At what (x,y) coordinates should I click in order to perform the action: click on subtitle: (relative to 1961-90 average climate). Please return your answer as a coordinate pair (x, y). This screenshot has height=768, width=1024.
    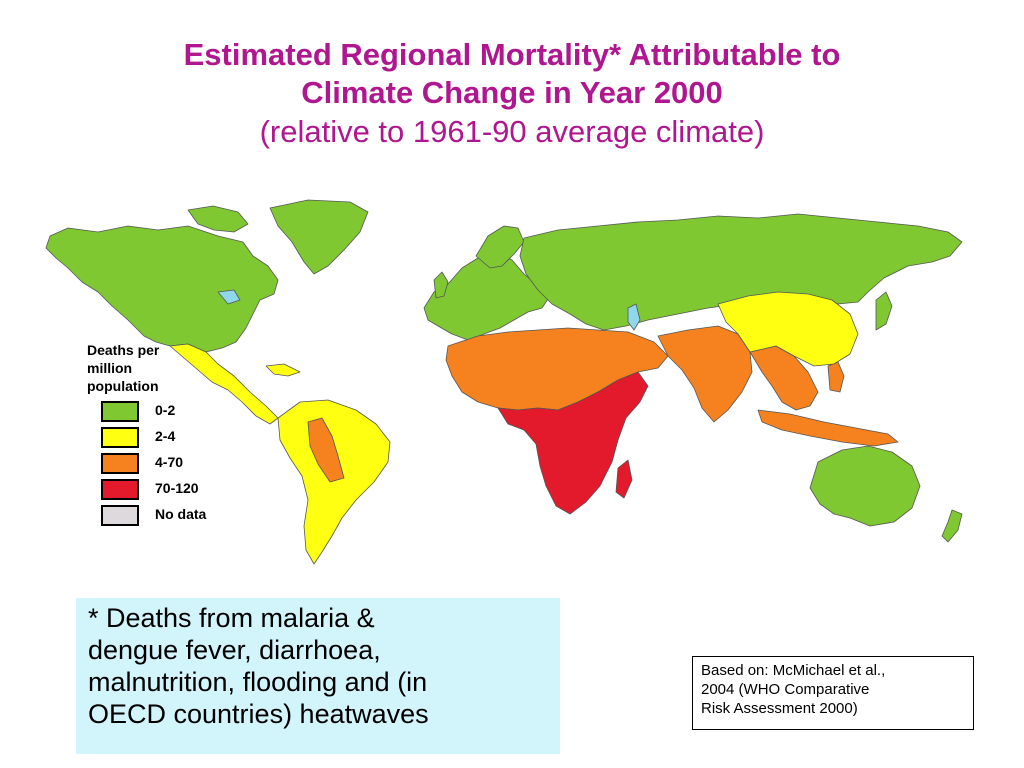
    Looking at the image, I should click on (512, 131).